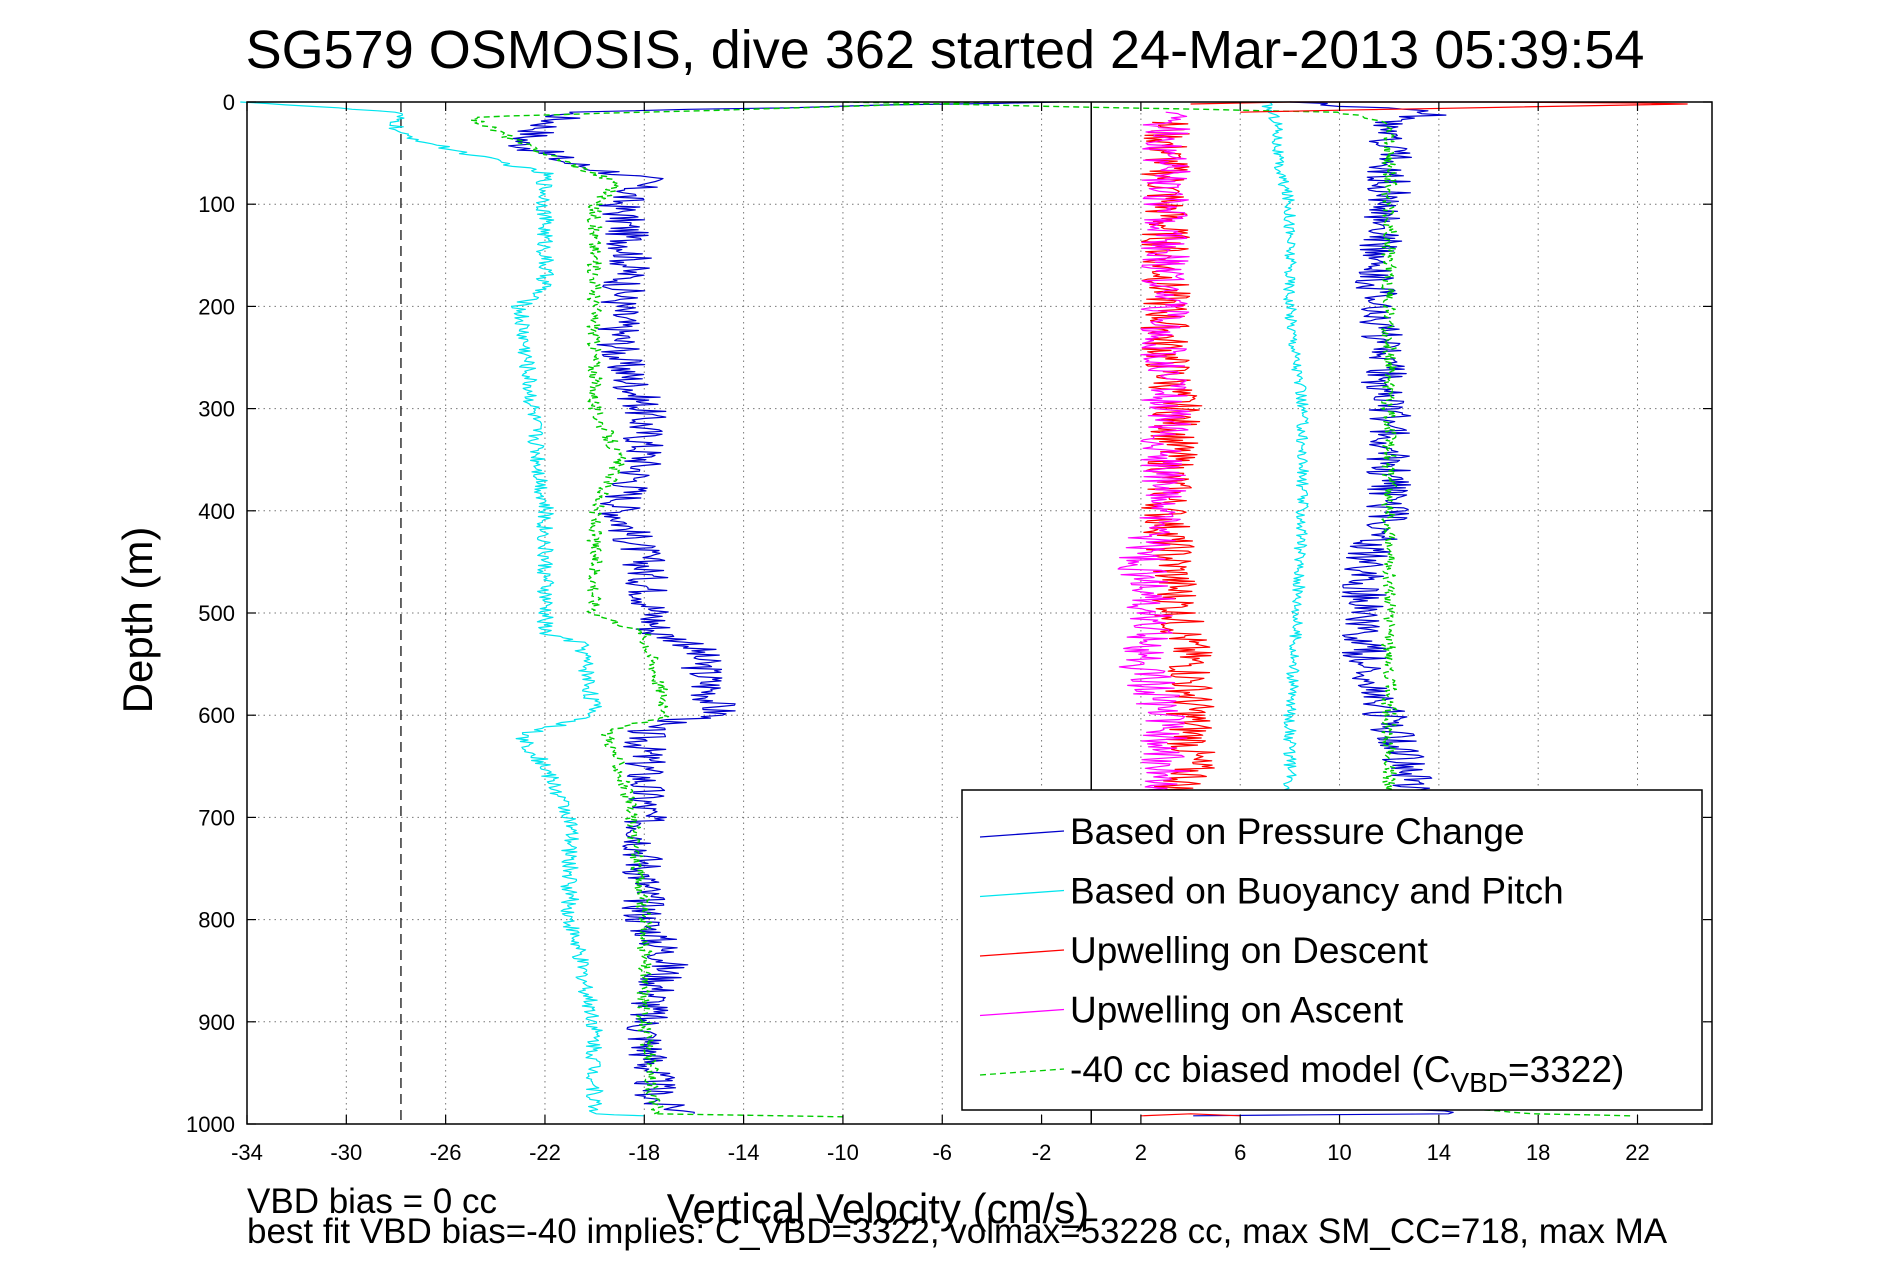  Describe the element at coordinates (1297, 831) in the screenshot. I see `legend-label: Based on Pressure Change` at that location.